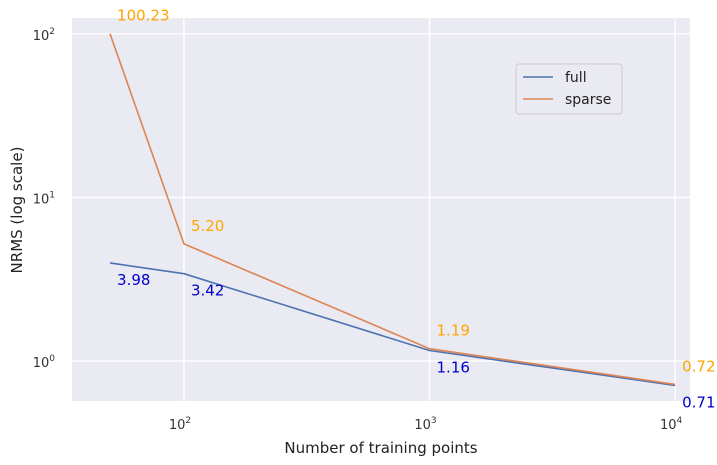  What do you see at coordinates (180, 424) in the screenshot?
I see `x-tick-label: 10²` at bounding box center [180, 424].